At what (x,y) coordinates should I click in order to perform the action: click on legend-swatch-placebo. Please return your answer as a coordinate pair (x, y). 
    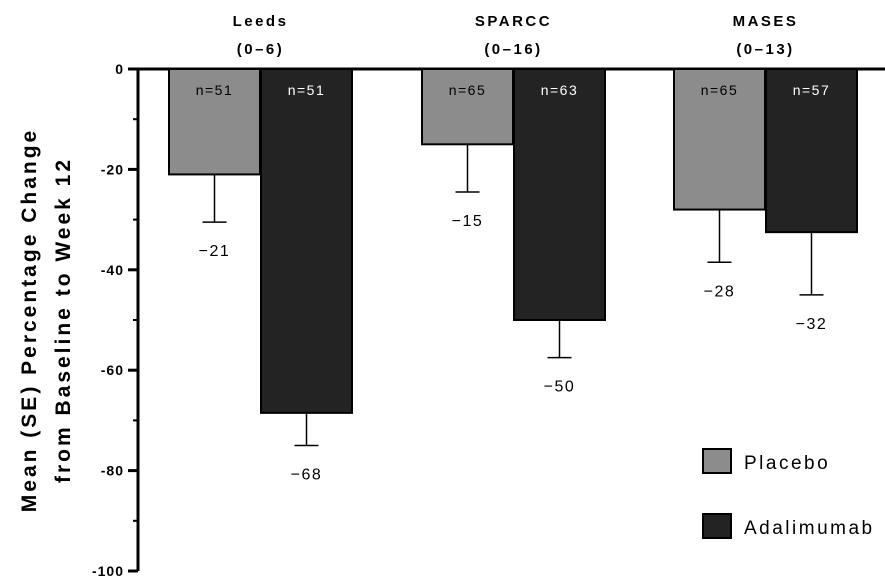
    Looking at the image, I should click on (717, 461).